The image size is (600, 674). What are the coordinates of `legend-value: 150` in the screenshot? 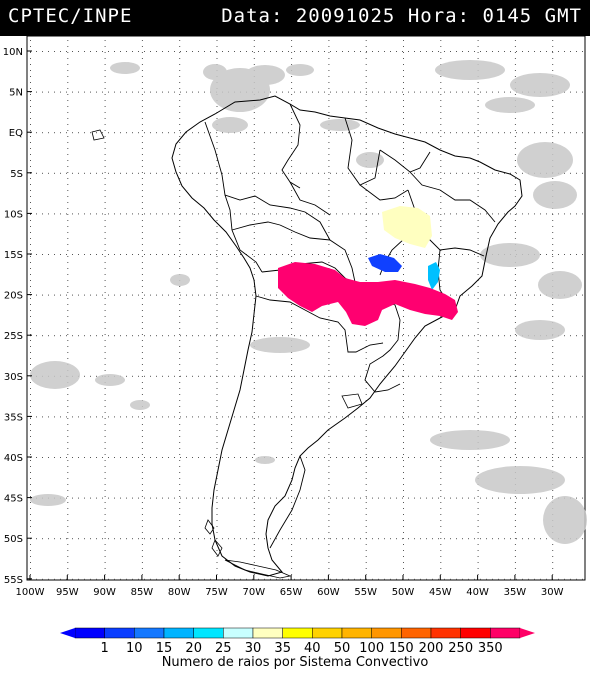 It's located at (401, 648).